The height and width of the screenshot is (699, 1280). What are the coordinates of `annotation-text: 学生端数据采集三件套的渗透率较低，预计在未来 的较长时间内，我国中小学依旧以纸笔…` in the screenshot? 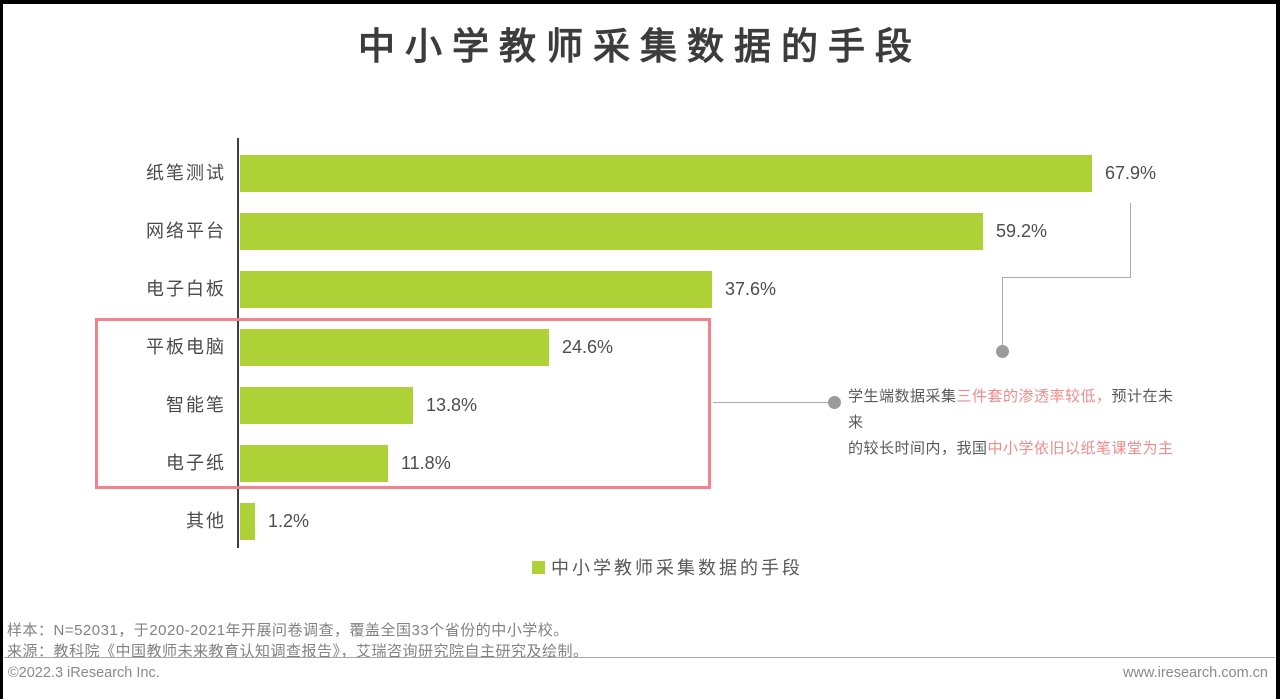 It's located at (1013, 423).